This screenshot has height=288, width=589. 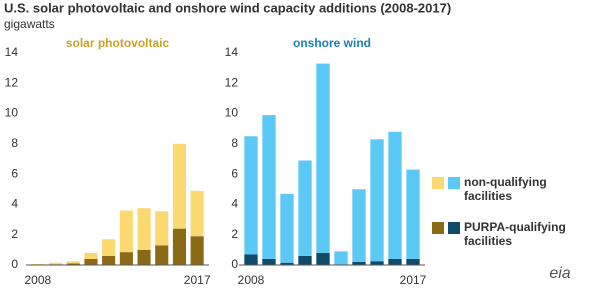 What do you see at coordinates (559, 273) in the screenshot?
I see `logo: eia` at bounding box center [559, 273].